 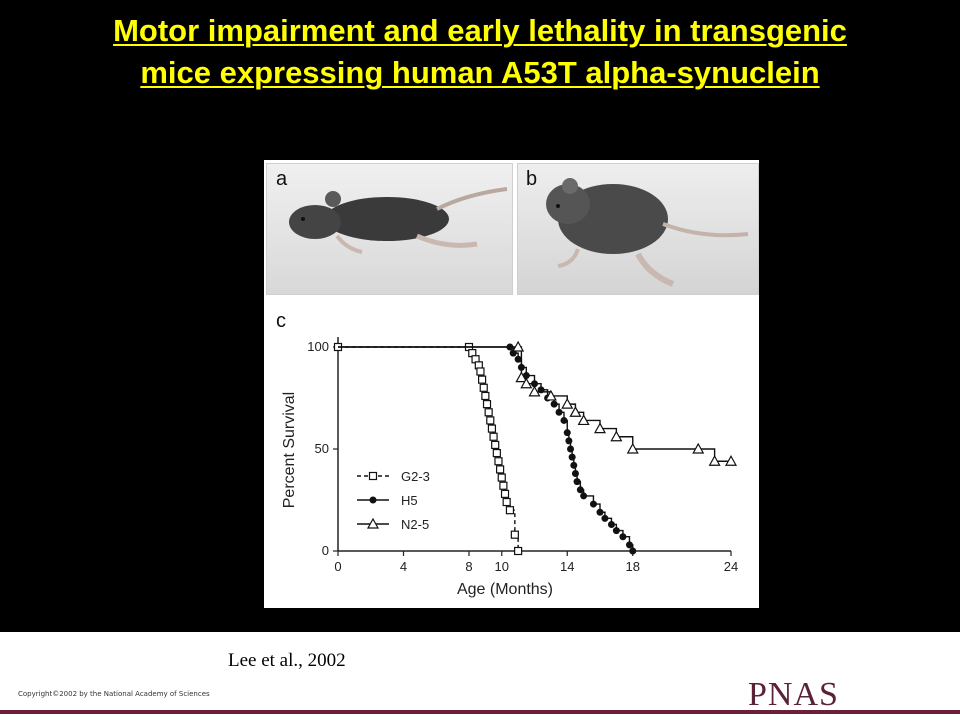 I want to click on mouse-a-image, so click(x=389, y=229).